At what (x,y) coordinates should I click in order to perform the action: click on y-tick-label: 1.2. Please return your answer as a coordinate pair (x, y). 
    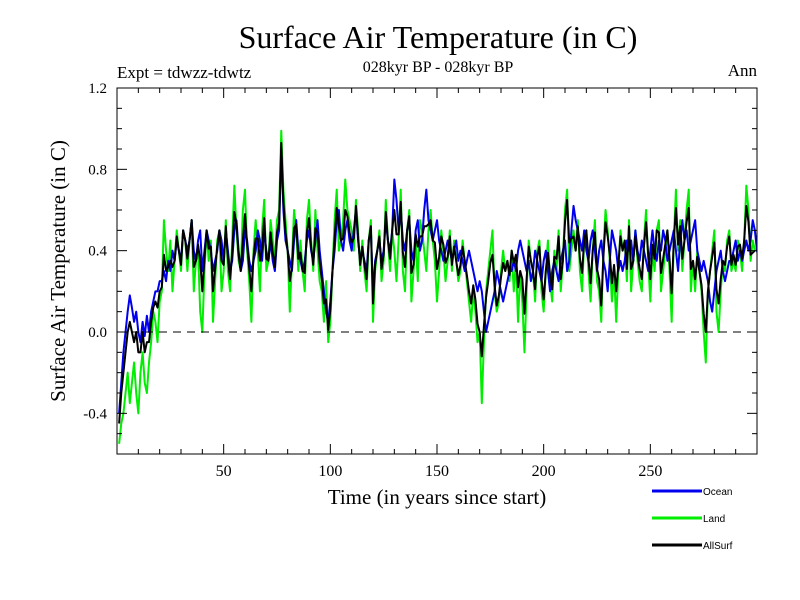
    Looking at the image, I should click on (97, 89).